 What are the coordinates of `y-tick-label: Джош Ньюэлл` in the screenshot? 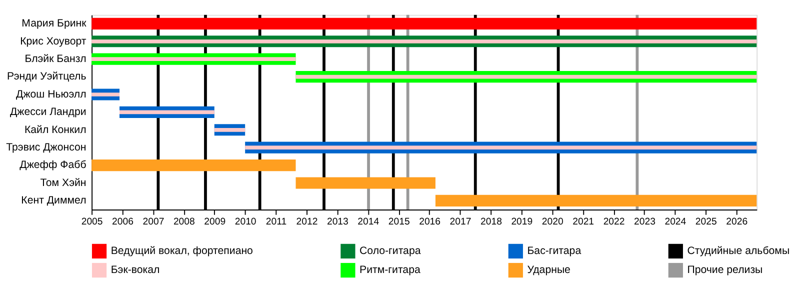 It's located at (51, 94).